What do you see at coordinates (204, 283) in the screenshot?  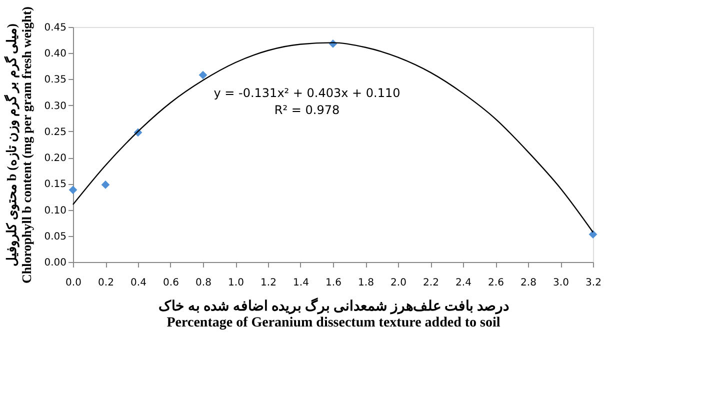 I see `x-tick-label: 0.8` at bounding box center [204, 283].